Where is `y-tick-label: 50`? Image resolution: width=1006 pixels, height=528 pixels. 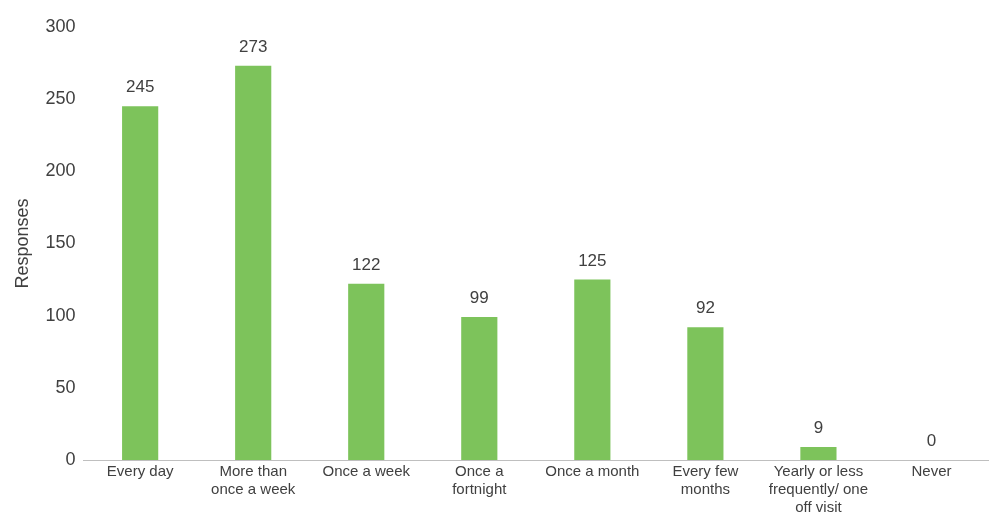
y-tick-label: 50 is located at coordinates (65, 386).